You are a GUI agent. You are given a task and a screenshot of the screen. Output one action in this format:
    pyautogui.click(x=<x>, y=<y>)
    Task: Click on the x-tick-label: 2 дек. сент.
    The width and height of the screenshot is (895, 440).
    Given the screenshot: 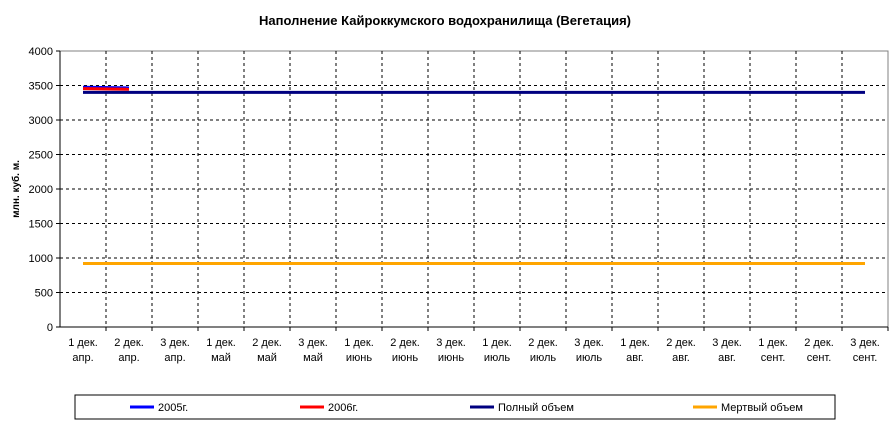 What is the action you would take?
    pyautogui.click(x=819, y=350)
    